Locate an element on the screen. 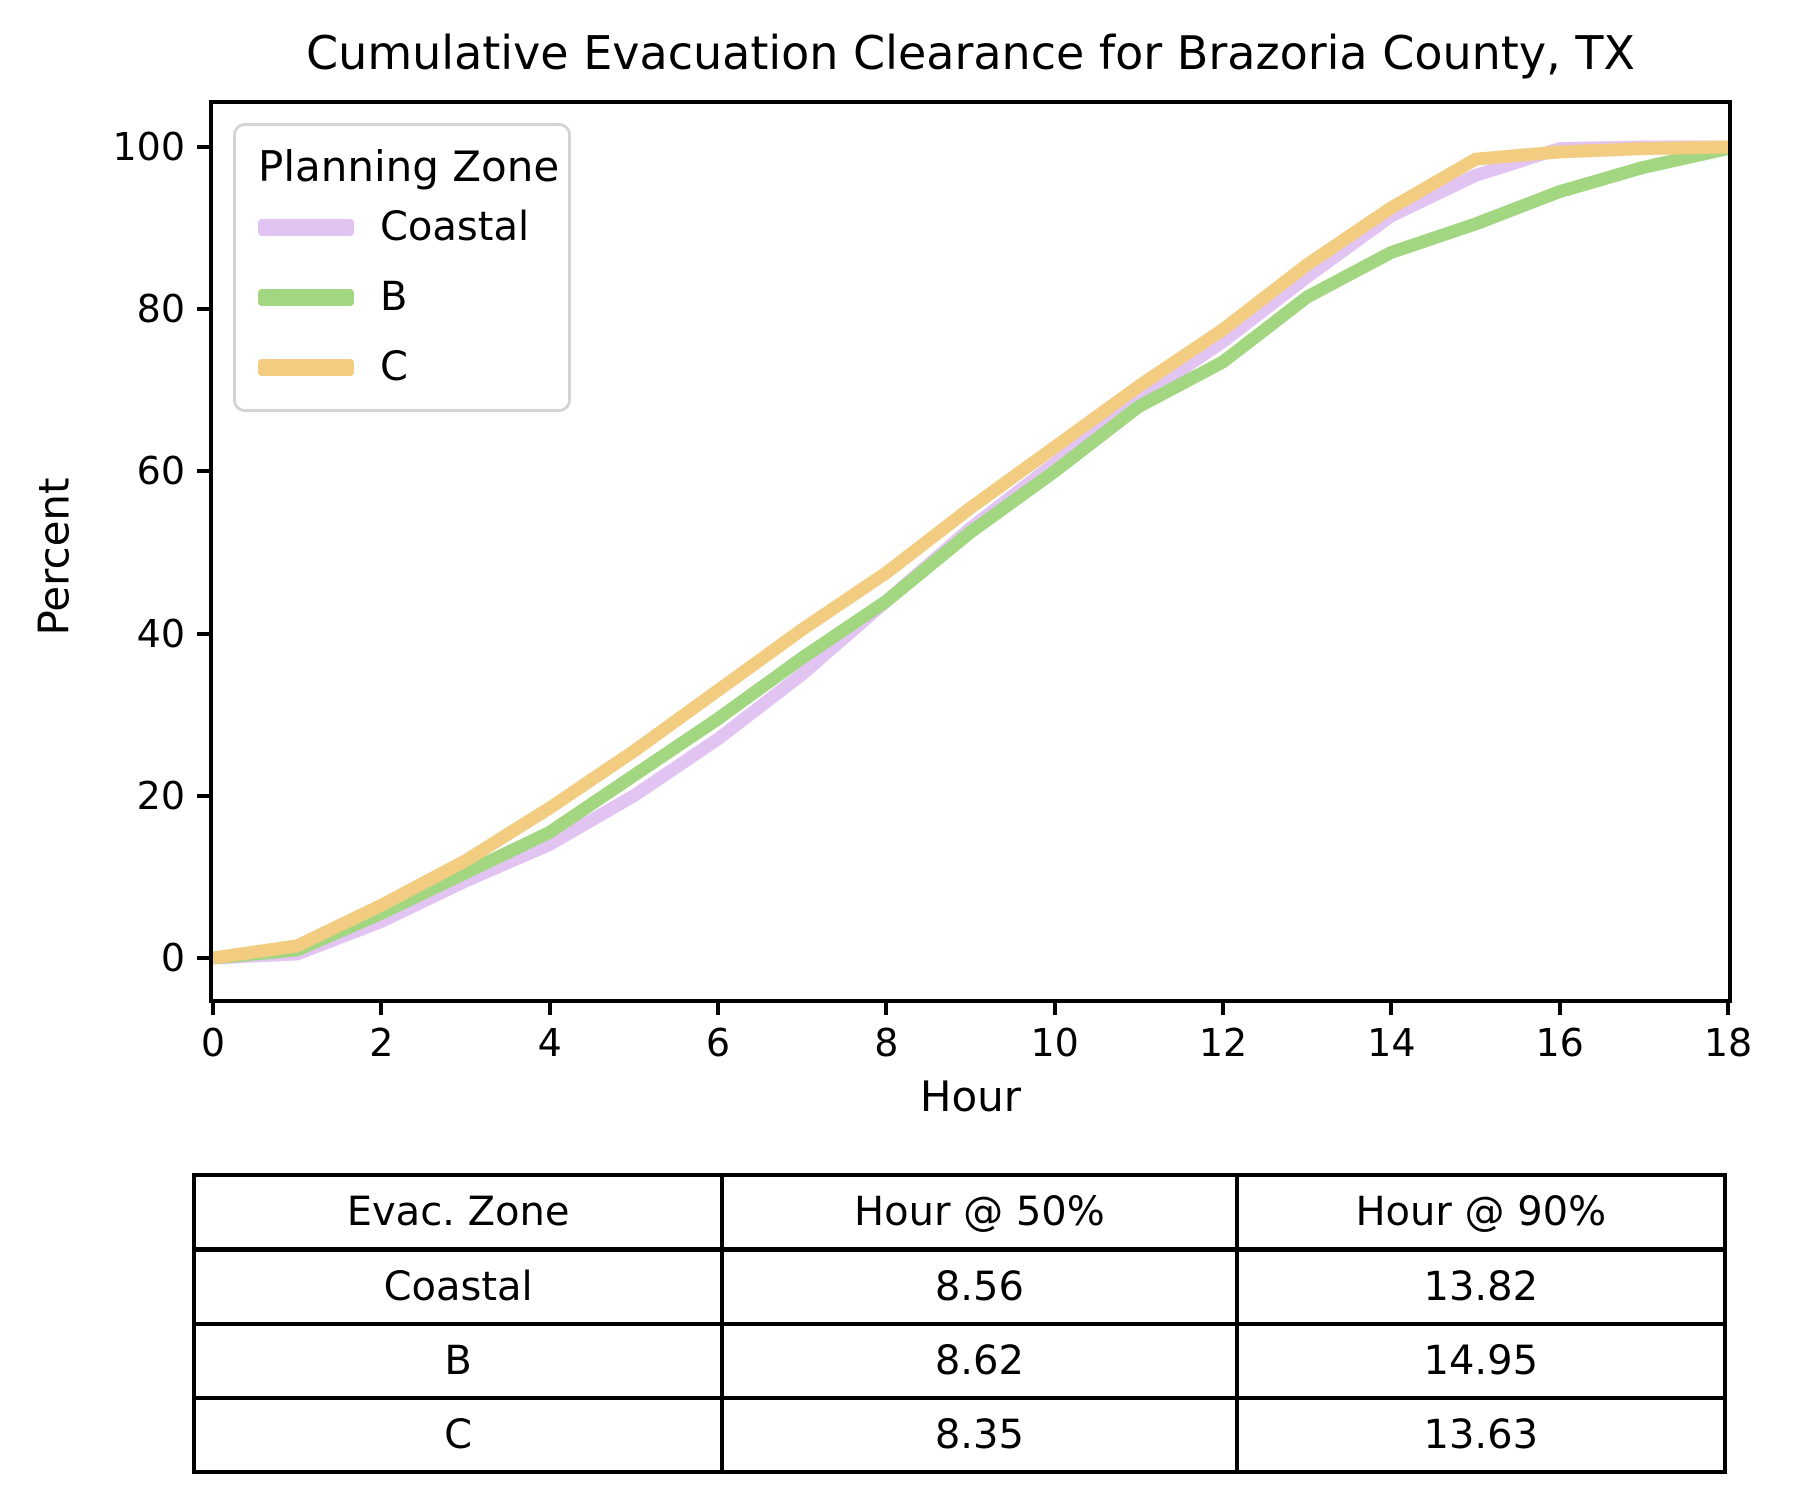  table-header-cell: Hour @ 90% is located at coordinates (1481, 1212).